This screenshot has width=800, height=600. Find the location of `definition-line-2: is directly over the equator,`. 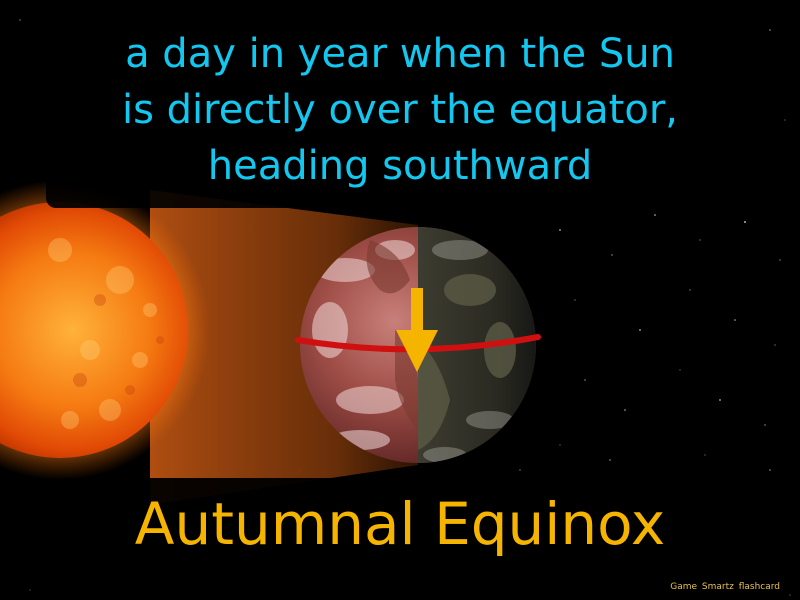

definition-line-2: is directly over the equator, is located at coordinates (400, 110).